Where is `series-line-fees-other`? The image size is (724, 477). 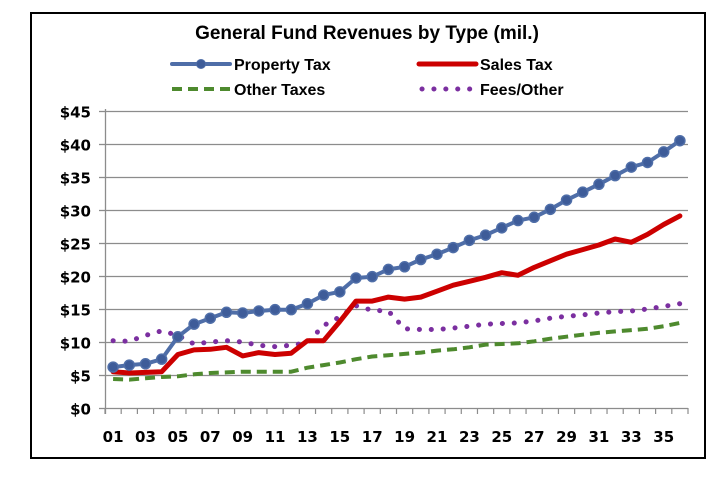 series-line-fees-other is located at coordinates (396, 325).